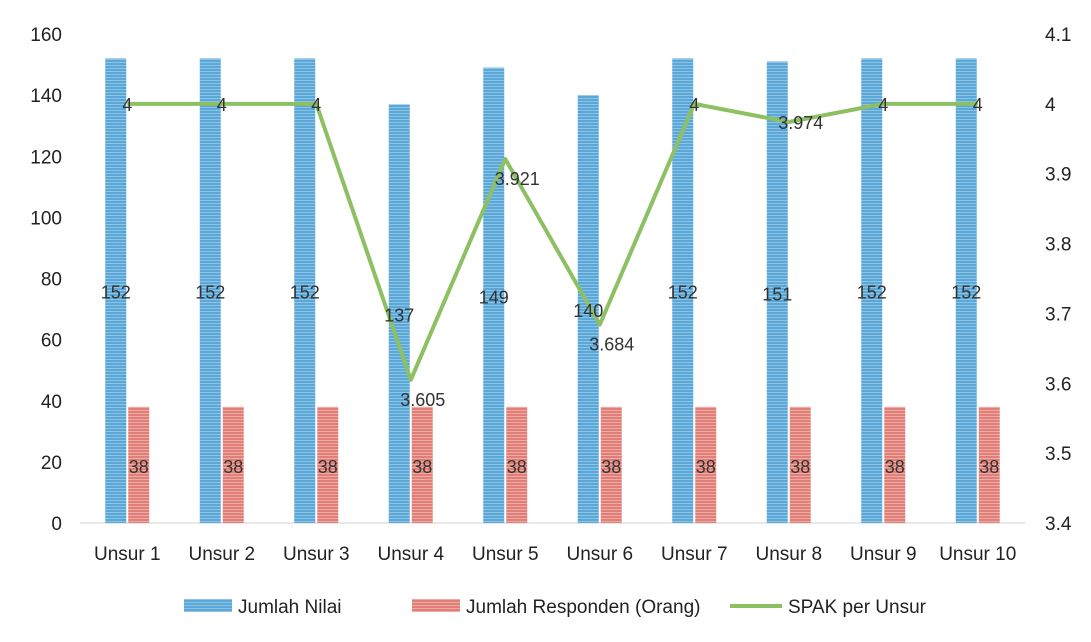 This screenshot has width=1091, height=642. I want to click on y-tick-label: 0, so click(56, 524).